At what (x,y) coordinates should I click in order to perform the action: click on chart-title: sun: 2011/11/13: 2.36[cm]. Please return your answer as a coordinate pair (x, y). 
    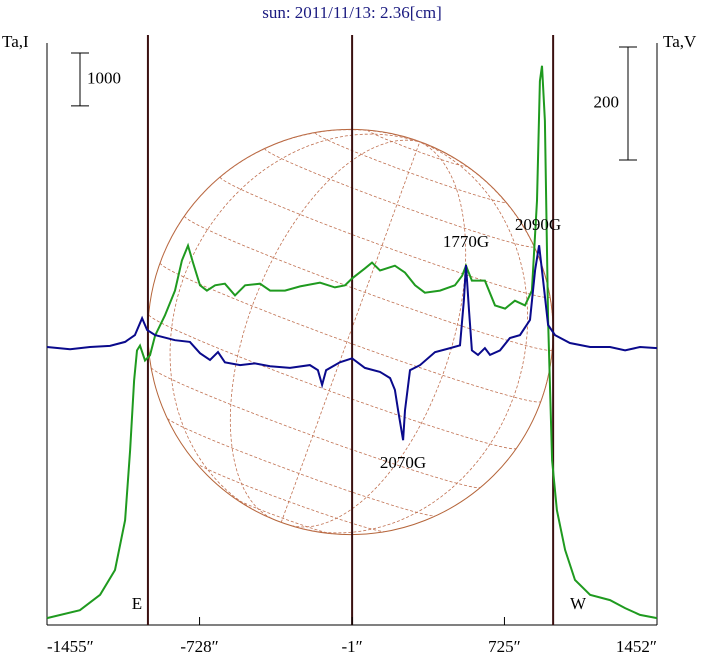
    Looking at the image, I should click on (352, 12).